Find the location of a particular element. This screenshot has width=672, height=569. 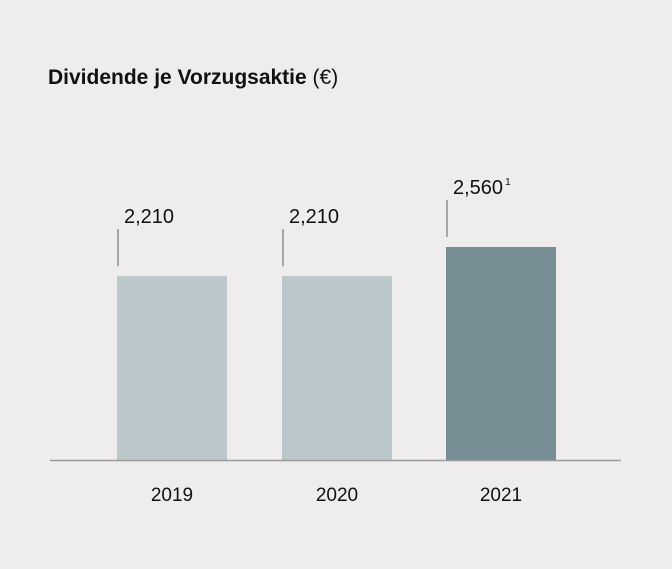

x-tick-label-2021: 2021 is located at coordinates (501, 495).